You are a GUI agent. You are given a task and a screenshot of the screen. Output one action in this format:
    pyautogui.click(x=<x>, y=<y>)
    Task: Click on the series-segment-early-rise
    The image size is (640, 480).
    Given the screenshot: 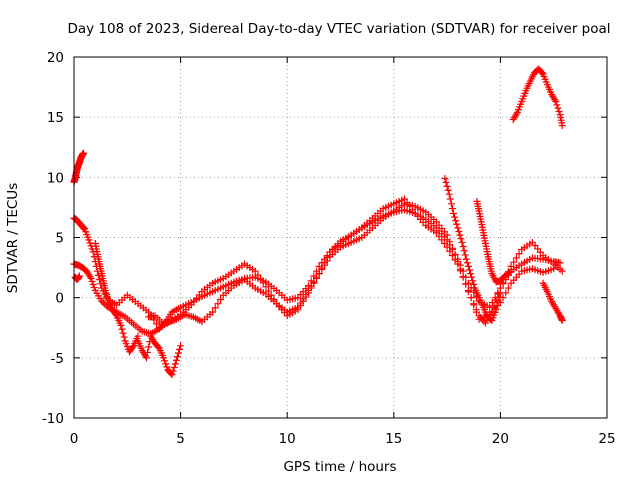 What is the action you would take?
    pyautogui.click(x=79, y=167)
    